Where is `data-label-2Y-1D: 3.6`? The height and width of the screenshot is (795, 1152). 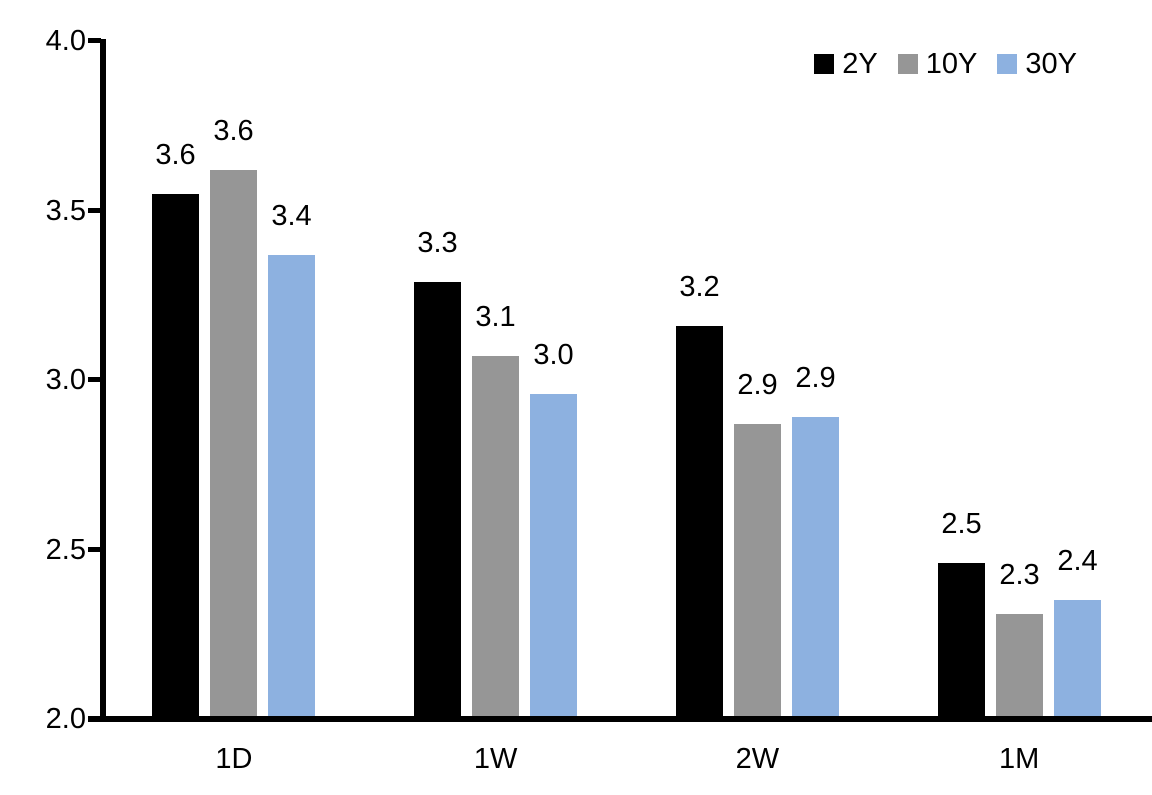
data-label-2Y-1D: 3.6 is located at coordinates (175, 155).